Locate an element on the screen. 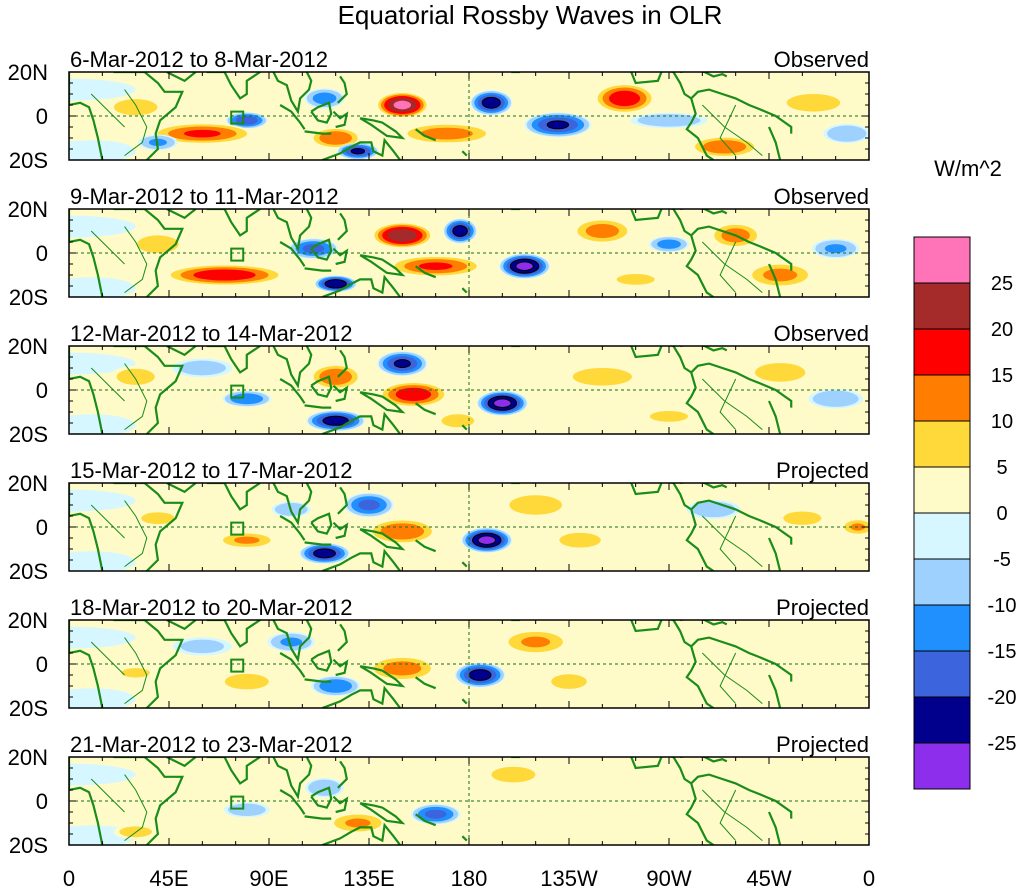  chart-title: Equatorial Rossby Waves in OLR is located at coordinates (530, 15).